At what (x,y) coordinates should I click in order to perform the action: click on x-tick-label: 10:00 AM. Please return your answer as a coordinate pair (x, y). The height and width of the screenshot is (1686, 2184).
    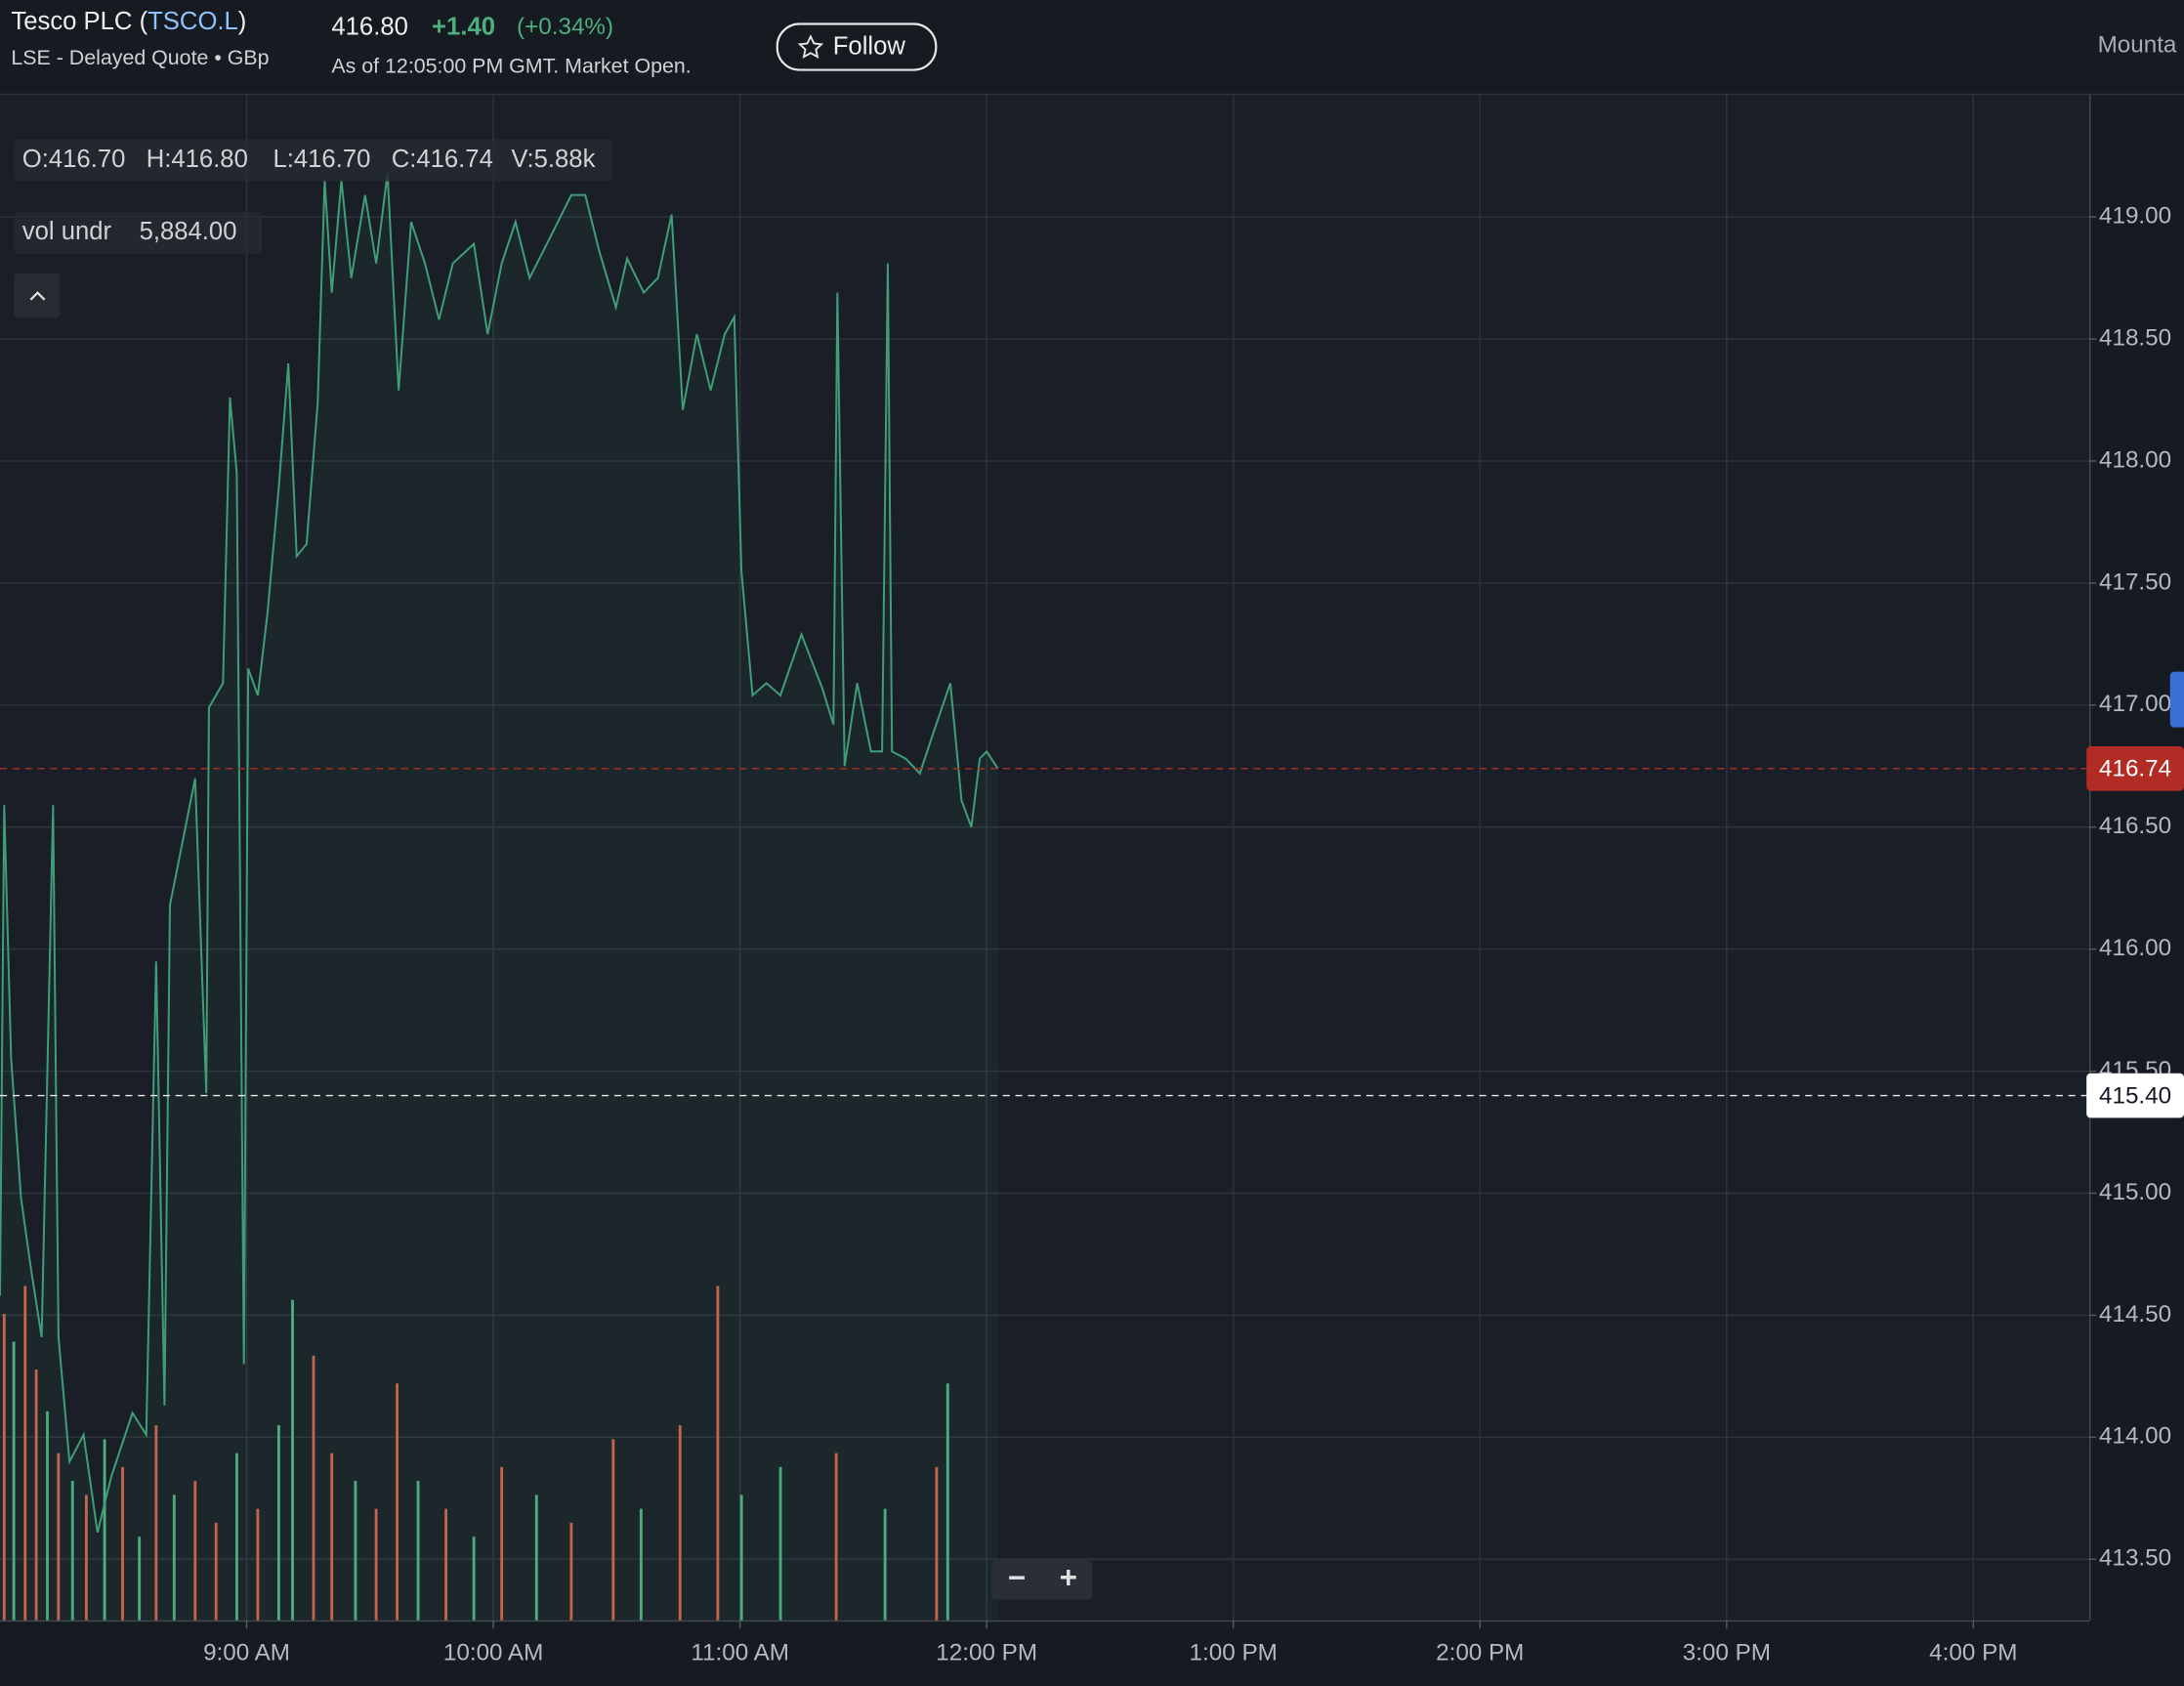
    Looking at the image, I should click on (493, 1652).